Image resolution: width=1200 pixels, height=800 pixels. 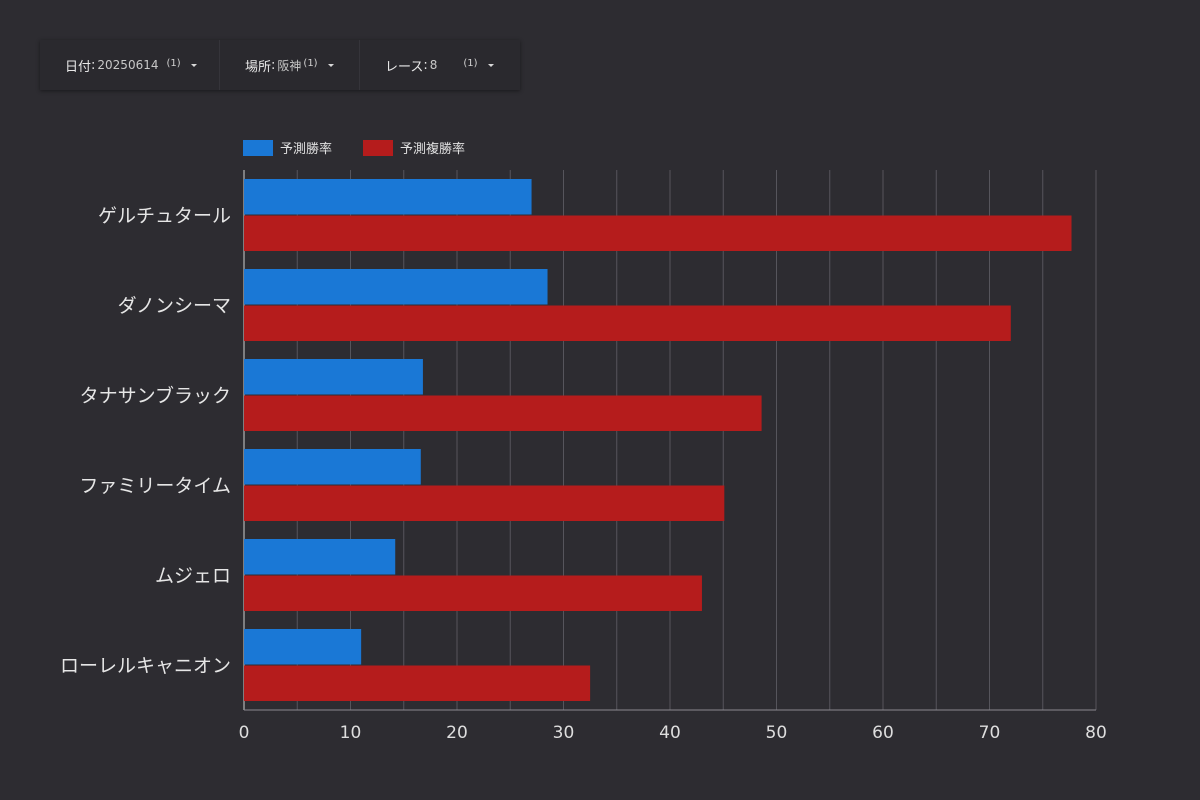 I want to click on date-filter: 日付: 20250614 (1), so click(x=130, y=65).